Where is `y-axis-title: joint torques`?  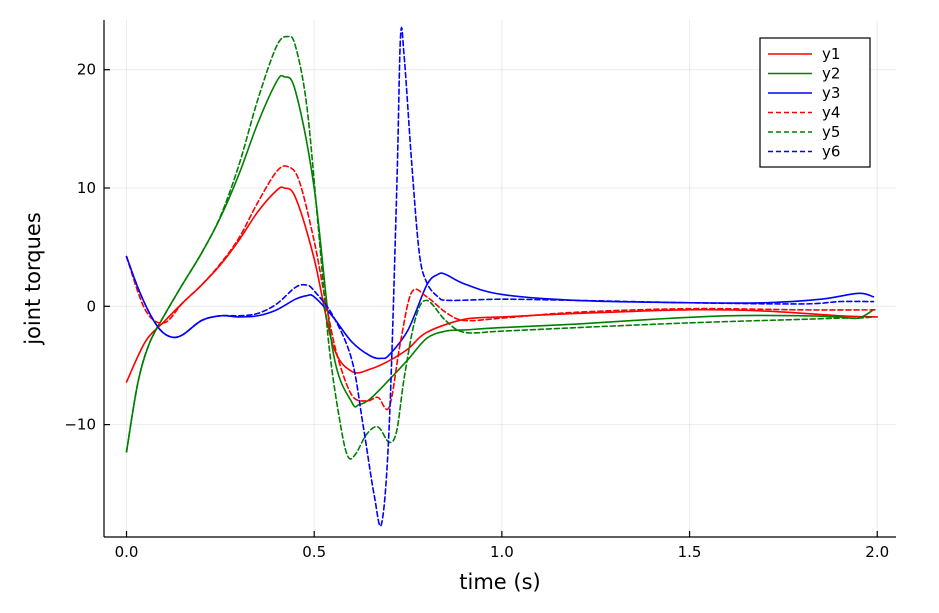
y-axis-title: joint torques is located at coordinates (33, 279).